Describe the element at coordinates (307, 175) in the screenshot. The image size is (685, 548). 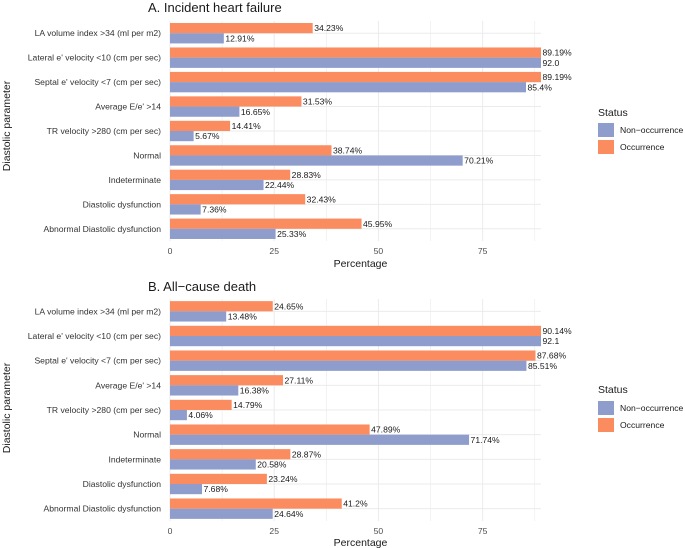
I see `data-label-occurrence: 28.83%` at that location.